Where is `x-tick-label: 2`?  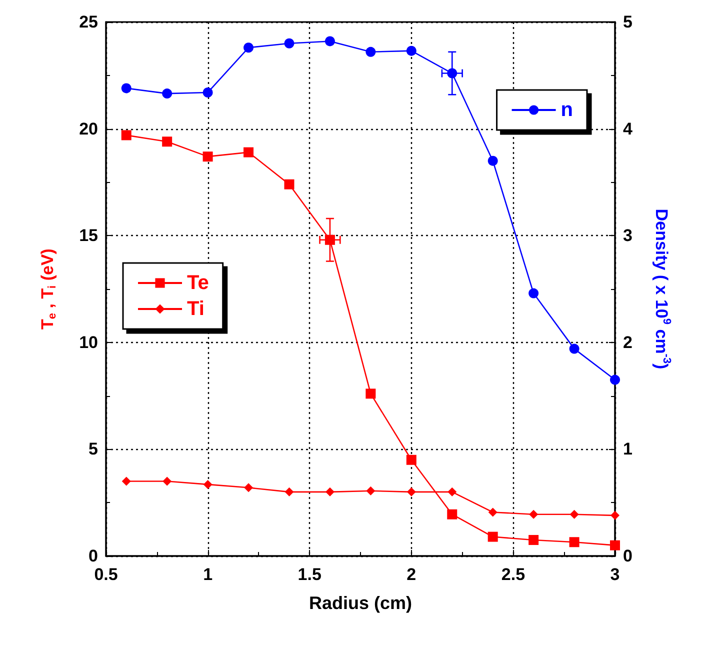 x-tick-label: 2 is located at coordinates (411, 574).